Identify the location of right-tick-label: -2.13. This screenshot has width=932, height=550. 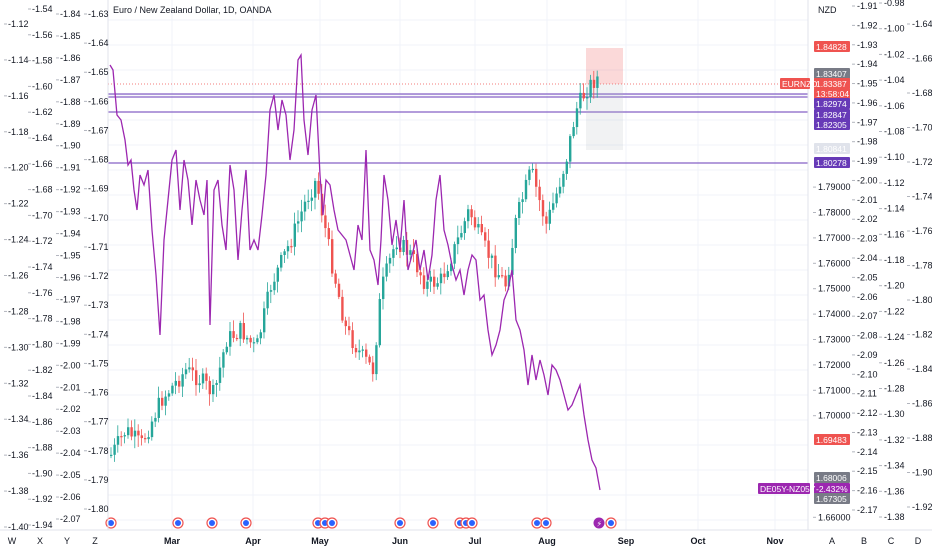
(867, 432).